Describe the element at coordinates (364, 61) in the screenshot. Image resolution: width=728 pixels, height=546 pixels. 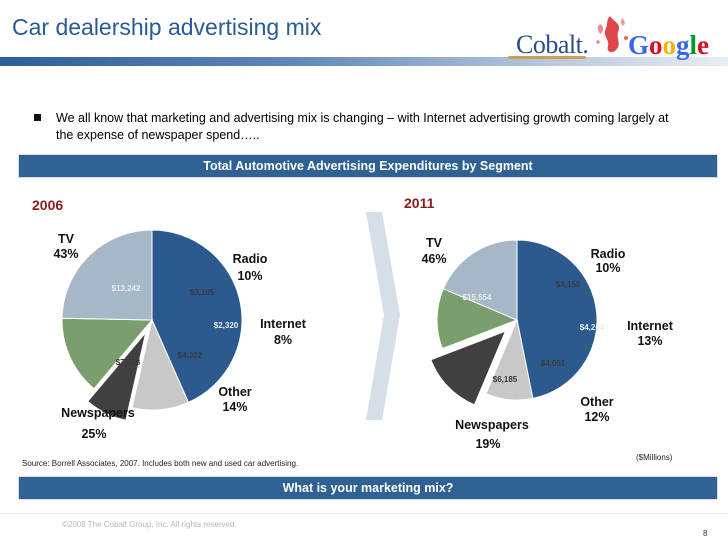
I see `title-rule` at that location.